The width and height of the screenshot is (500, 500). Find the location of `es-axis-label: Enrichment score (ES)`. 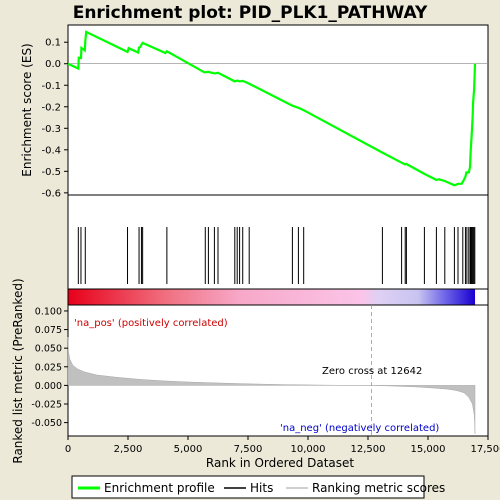

es-axis-label: Enrichment score (ES) is located at coordinates (27, 109).